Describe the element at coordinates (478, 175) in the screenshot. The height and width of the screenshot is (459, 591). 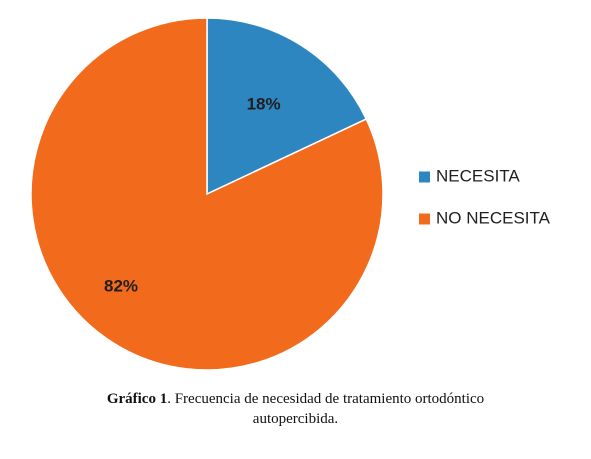
I see `legend-label-necesita: NECESITA` at that location.